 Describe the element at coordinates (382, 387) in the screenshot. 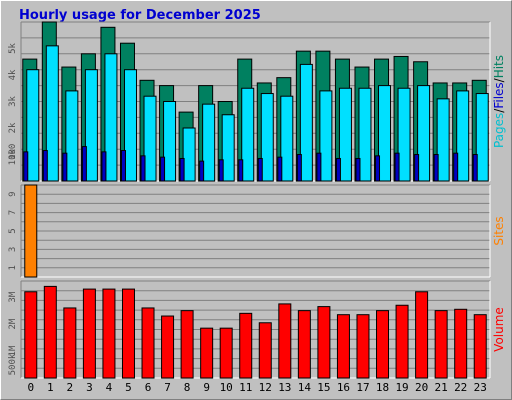

I see `x-tick-label: 18` at that location.